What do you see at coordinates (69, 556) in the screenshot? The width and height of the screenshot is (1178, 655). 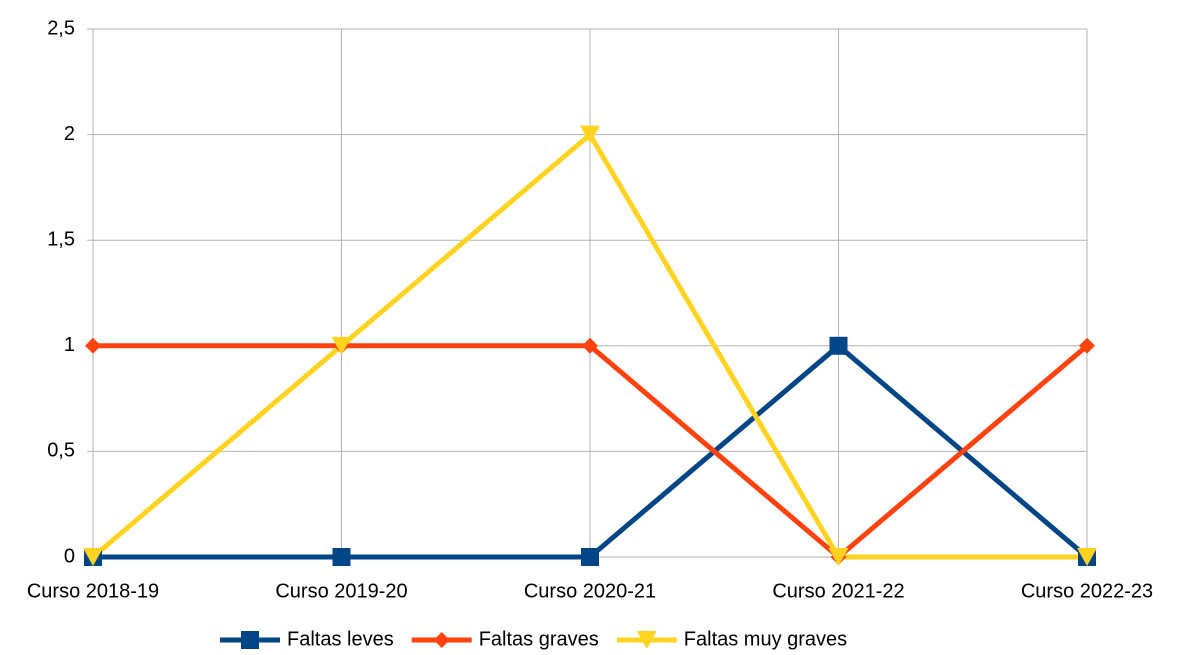 I see `y-tick-label: 0` at bounding box center [69, 556].